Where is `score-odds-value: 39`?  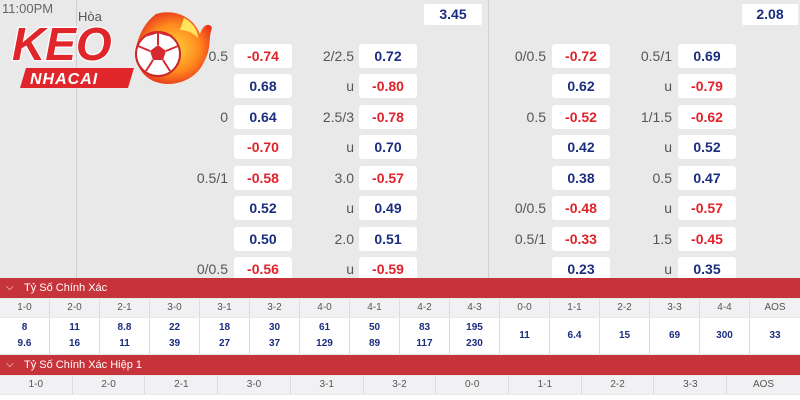 score-odds-value: 39 is located at coordinates (174, 343).